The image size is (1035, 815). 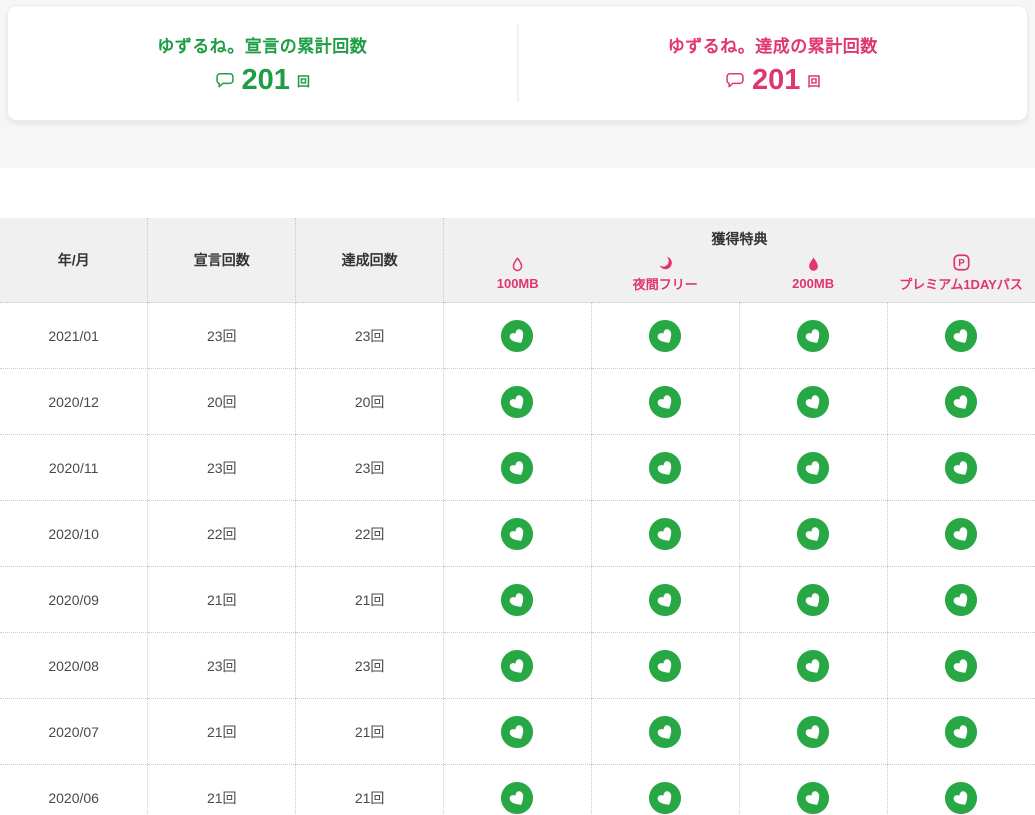 I want to click on declared-summary-title: ゆずるね。宣言の累計回数, so click(x=262, y=46).